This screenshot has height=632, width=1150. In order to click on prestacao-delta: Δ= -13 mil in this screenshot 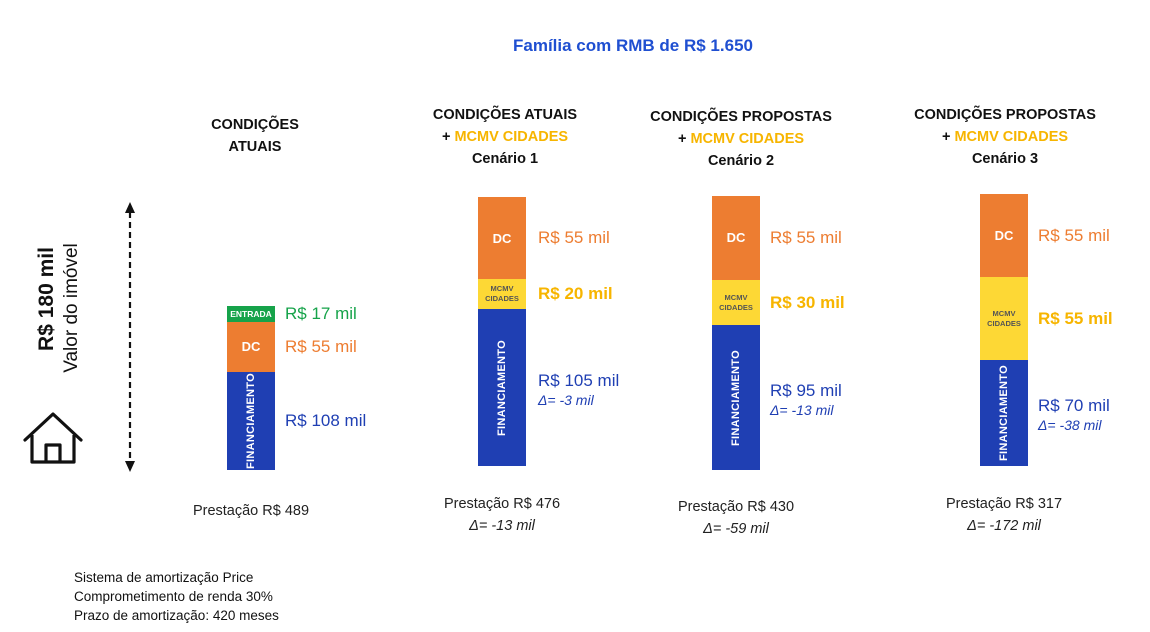, I will do `click(502, 526)`.